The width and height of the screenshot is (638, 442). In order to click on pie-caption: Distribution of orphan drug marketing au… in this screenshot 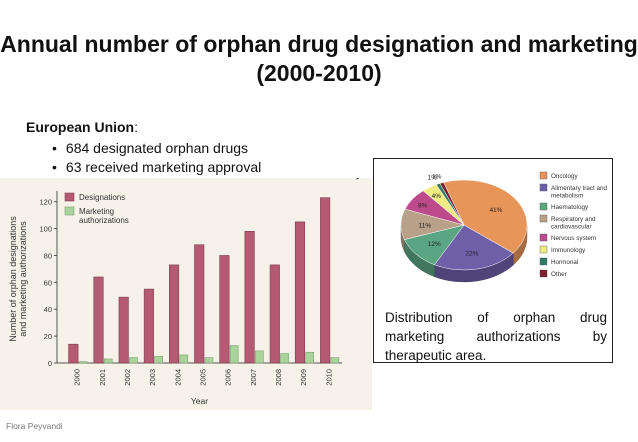, I will do `click(496, 336)`.